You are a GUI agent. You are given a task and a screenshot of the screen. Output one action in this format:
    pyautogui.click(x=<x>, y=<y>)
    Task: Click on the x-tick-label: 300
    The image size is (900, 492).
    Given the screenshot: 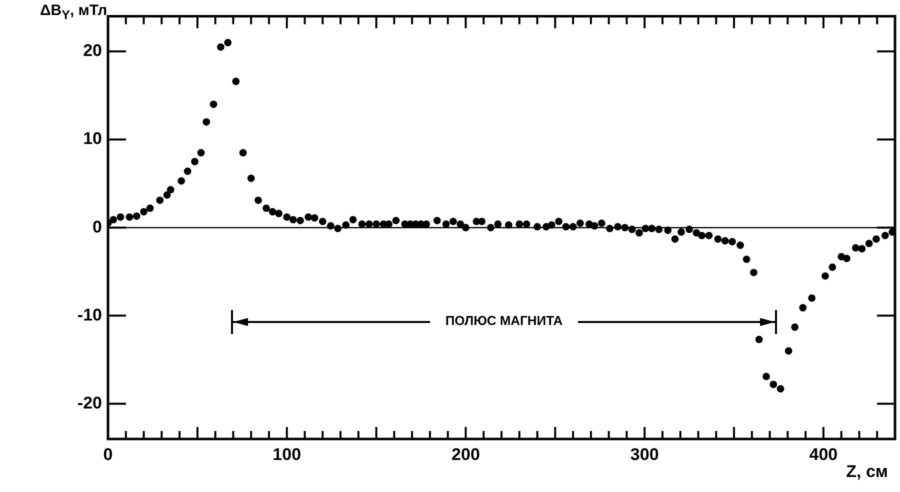 What is the action you would take?
    pyautogui.click(x=644, y=454)
    